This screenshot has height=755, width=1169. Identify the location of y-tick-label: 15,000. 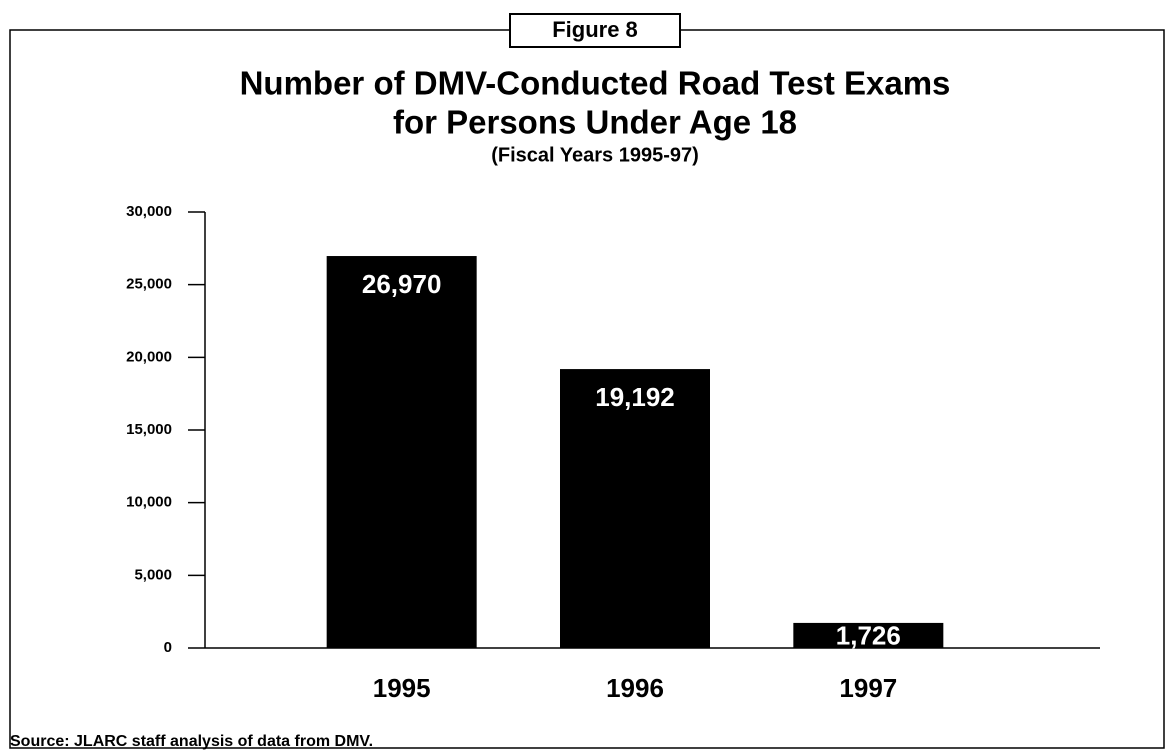
(149, 429).